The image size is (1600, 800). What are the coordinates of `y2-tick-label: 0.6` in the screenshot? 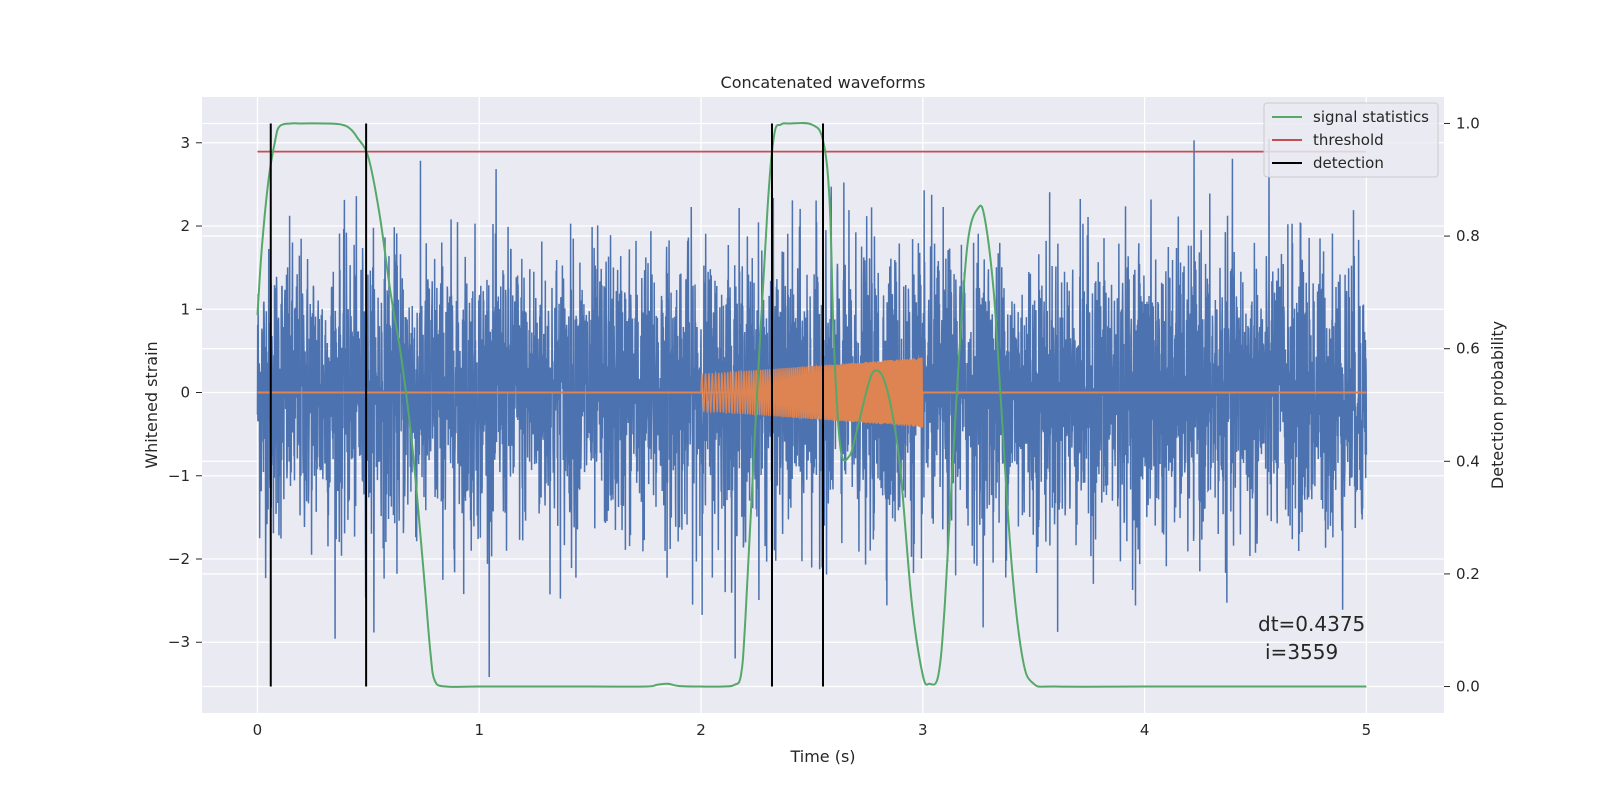 It's located at (1468, 349).